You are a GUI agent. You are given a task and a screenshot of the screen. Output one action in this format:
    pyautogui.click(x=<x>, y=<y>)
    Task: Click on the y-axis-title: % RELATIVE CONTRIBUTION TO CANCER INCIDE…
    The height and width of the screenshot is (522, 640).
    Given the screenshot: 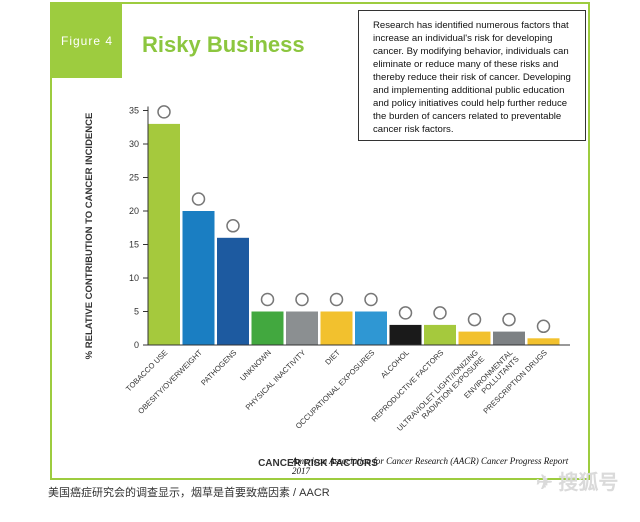 What is the action you would take?
    pyautogui.click(x=89, y=236)
    